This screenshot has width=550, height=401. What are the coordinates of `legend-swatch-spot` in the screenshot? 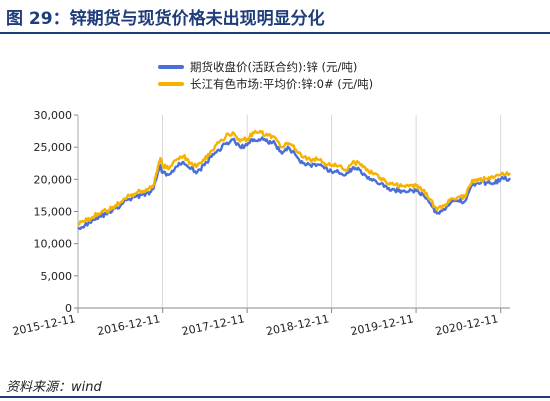 It's located at (171, 83).